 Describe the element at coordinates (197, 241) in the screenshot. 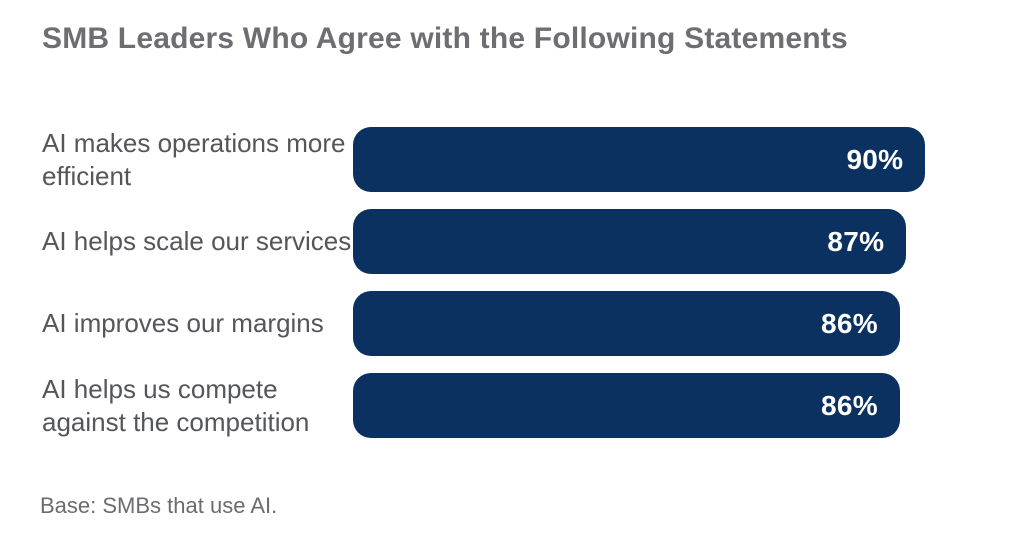

I see `category-label: AI helps scale our services` at that location.